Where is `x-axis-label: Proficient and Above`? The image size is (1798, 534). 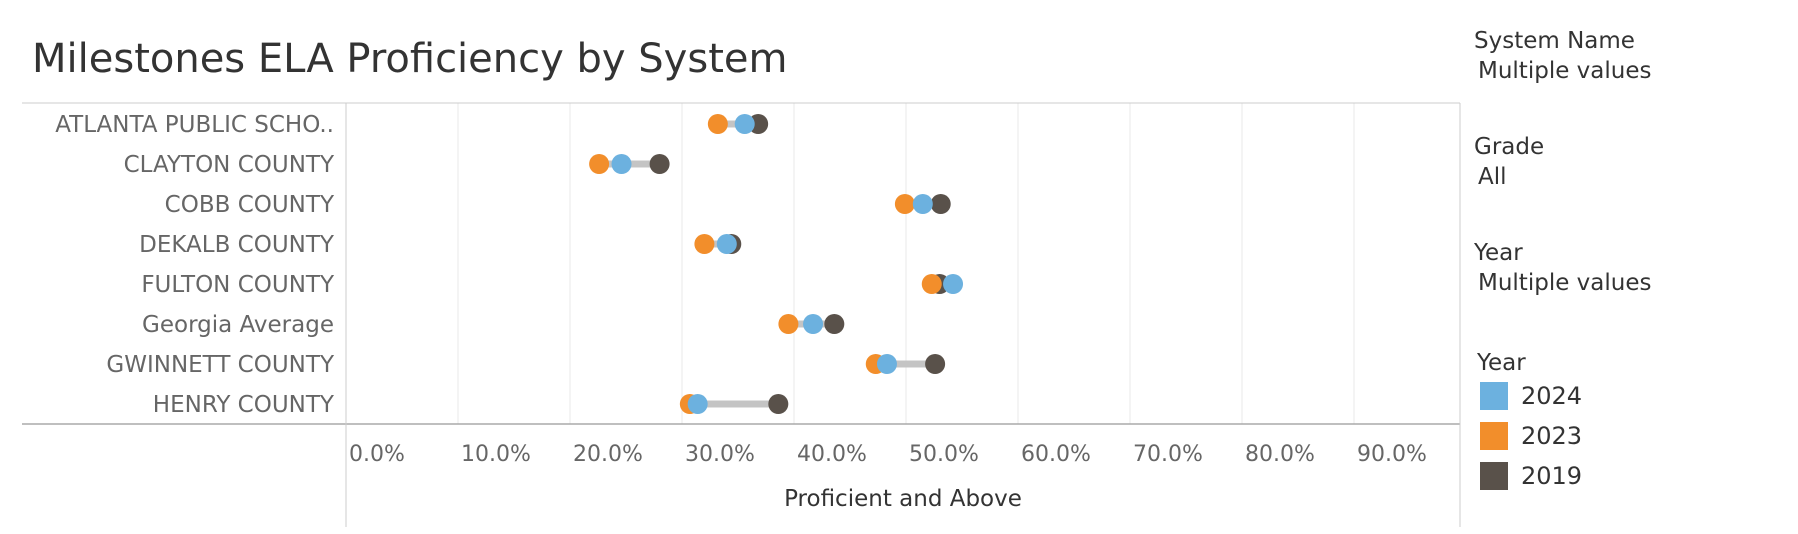
x-axis-label: Proficient and Above is located at coordinates (903, 499).